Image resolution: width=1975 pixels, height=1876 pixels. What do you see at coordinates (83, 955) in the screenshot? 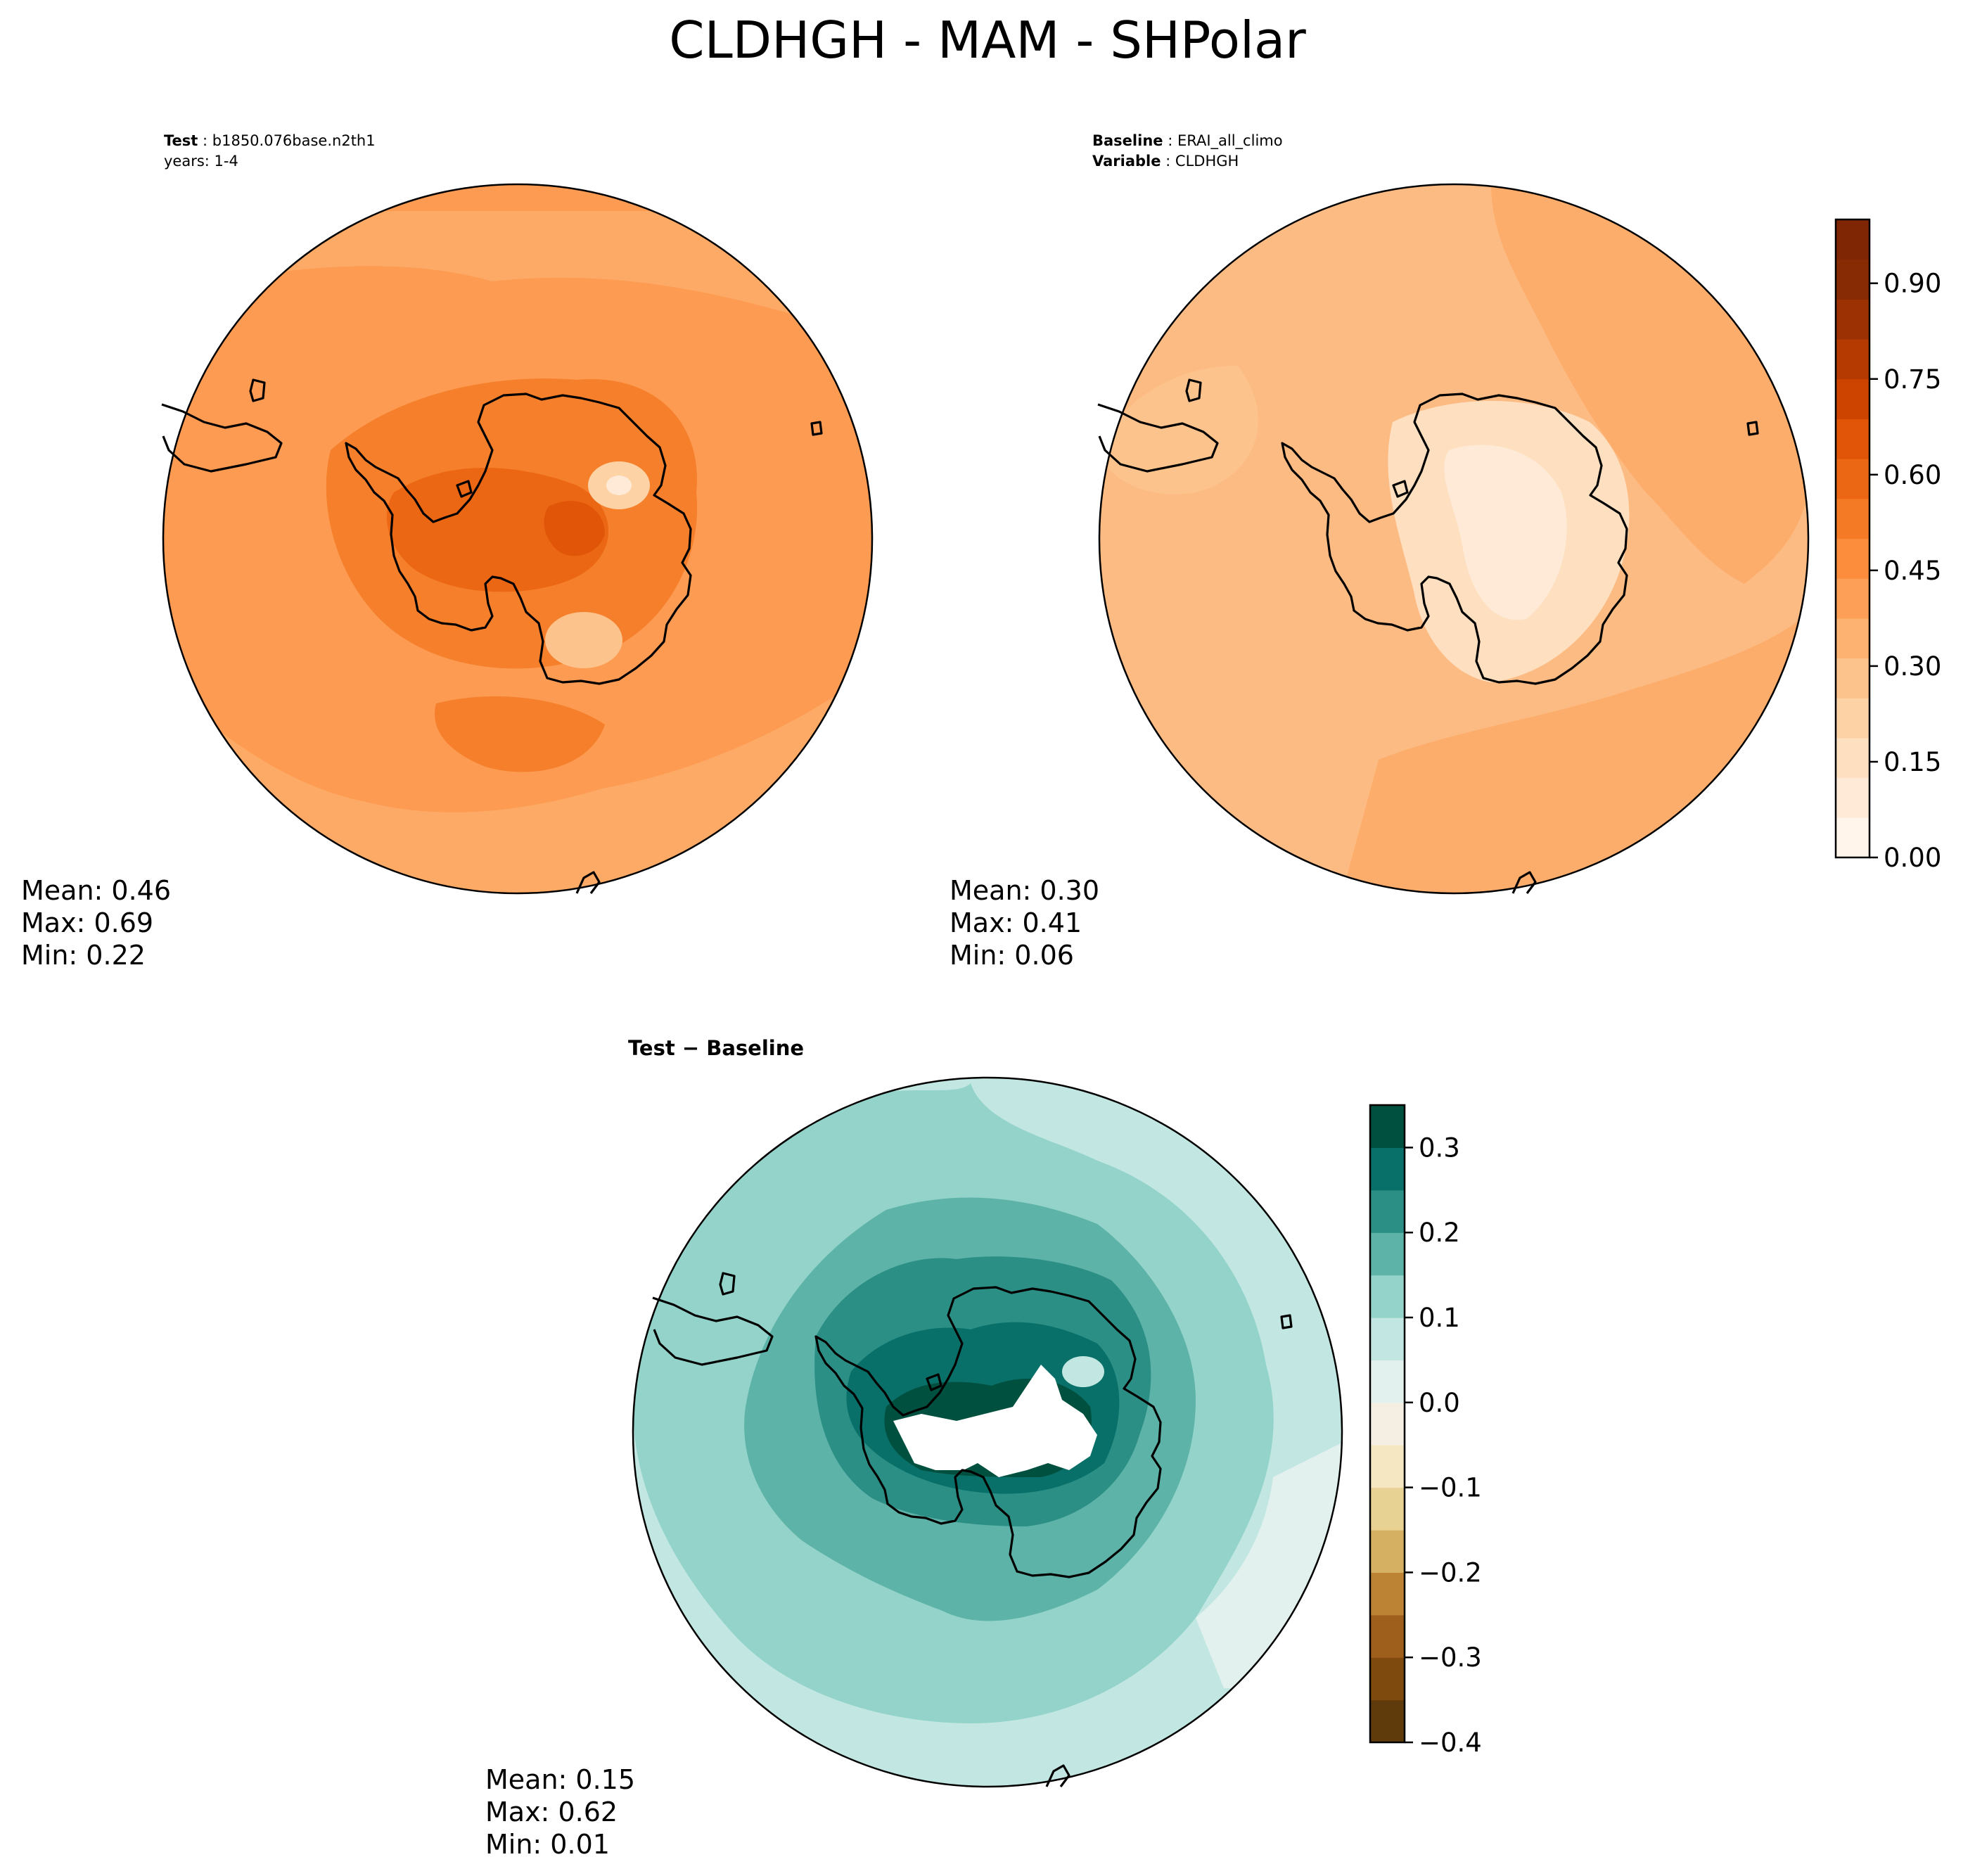
I see `test-min: Min: 0.22` at bounding box center [83, 955].